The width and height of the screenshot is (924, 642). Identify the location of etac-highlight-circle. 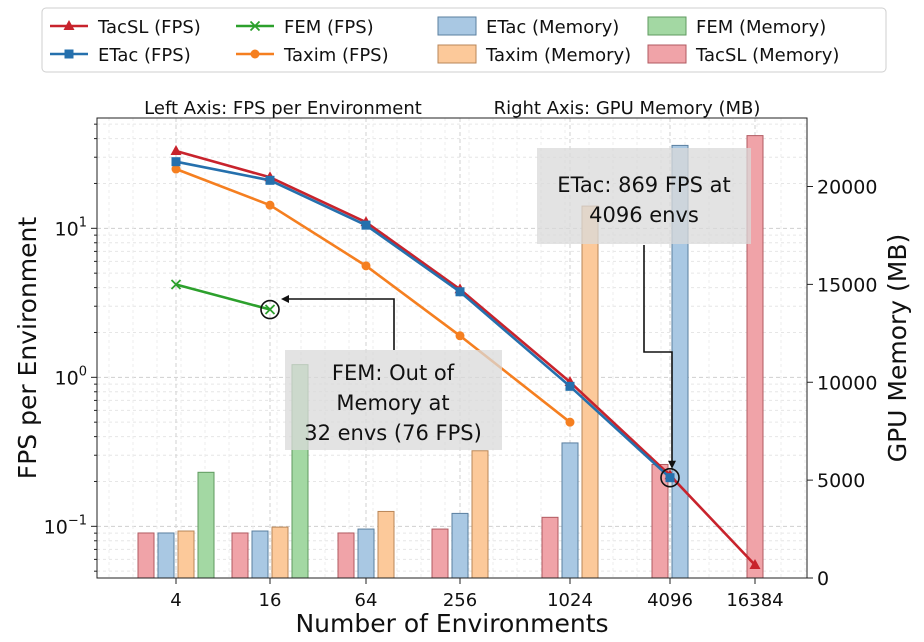
(670, 477).